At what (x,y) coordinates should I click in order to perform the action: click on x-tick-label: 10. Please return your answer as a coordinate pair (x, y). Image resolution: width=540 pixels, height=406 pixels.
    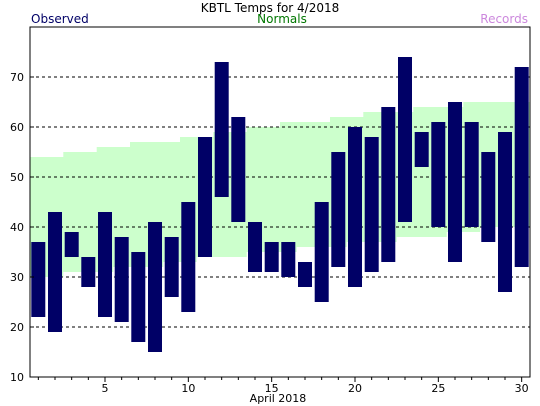
    Looking at the image, I should click on (188, 388).